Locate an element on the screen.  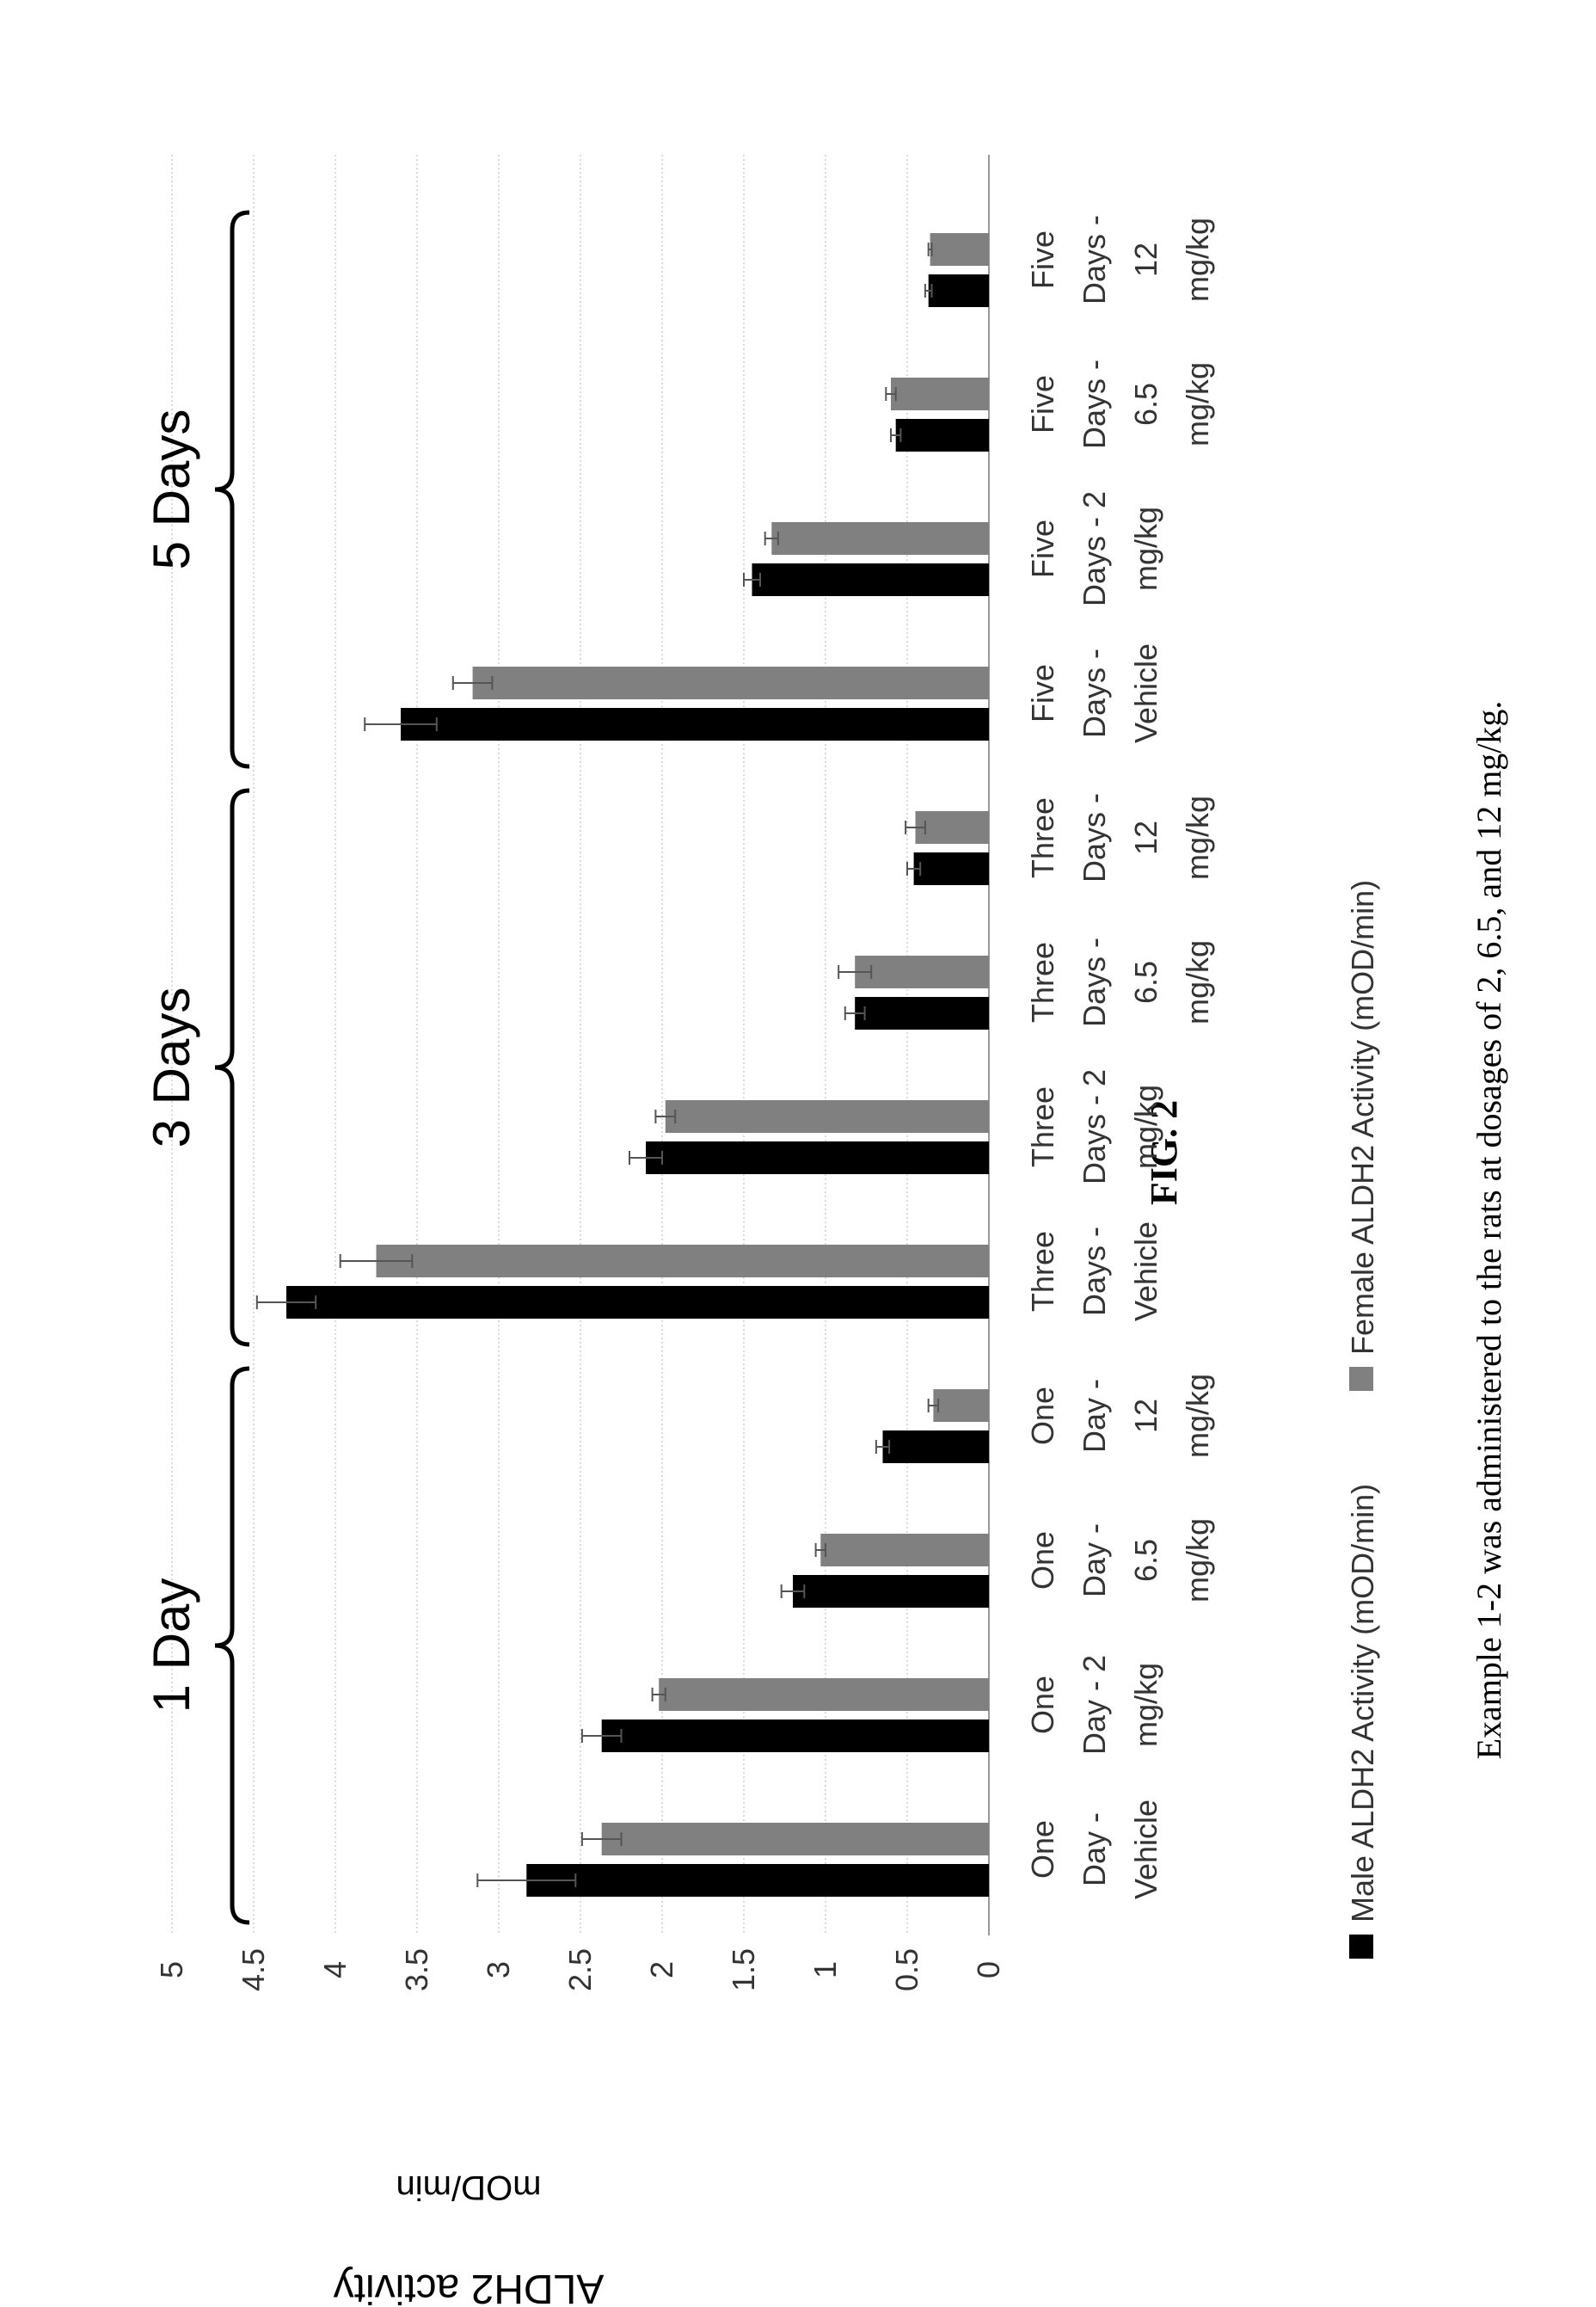
group-label: 3 Days is located at coordinates (171, 1067).